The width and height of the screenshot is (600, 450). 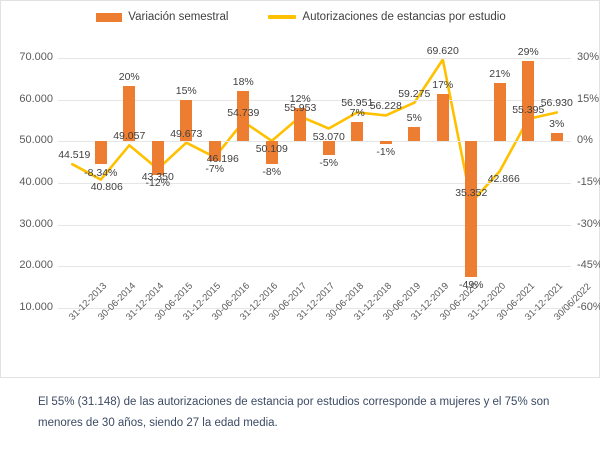 I want to click on y-axis-right-tick: -30%, so click(x=588, y=223).